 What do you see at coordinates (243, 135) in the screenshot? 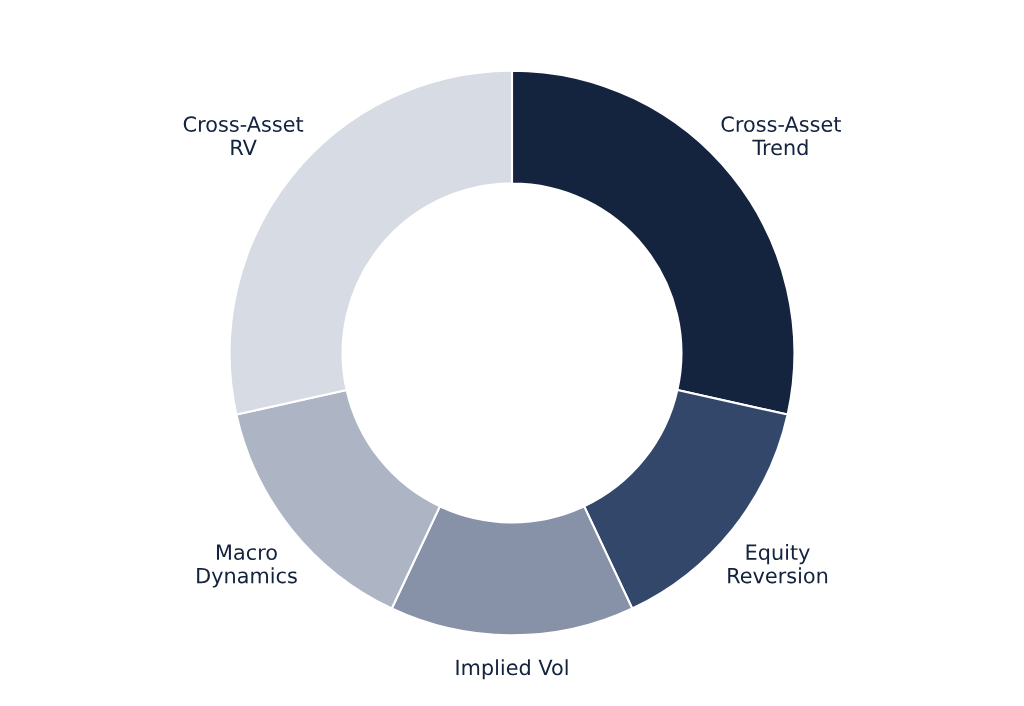
I see `slice-label: Cross-Asset RV` at bounding box center [243, 135].